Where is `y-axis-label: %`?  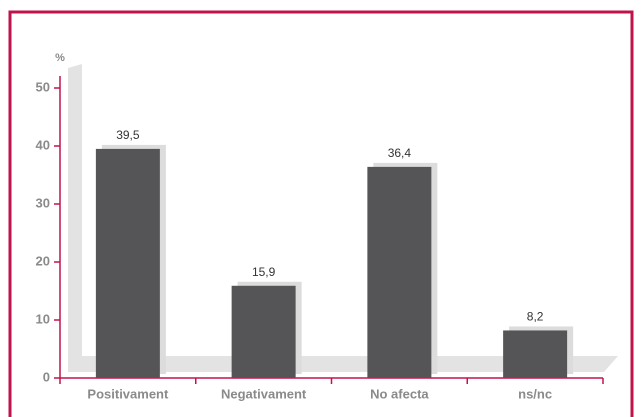
y-axis-label: % is located at coordinates (60, 58).